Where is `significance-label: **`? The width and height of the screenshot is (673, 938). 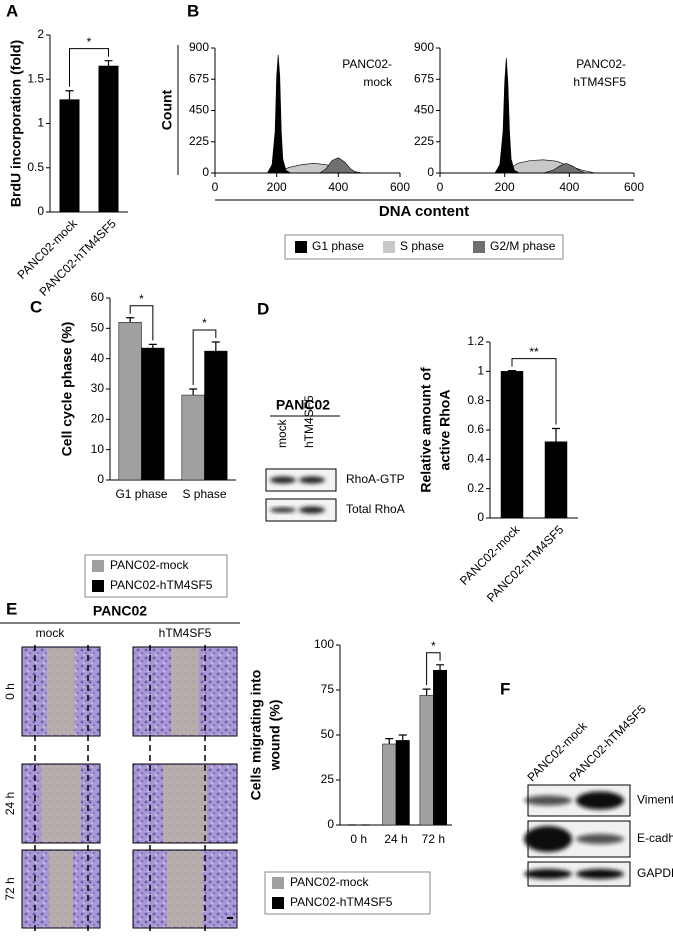 significance-label: ** is located at coordinates (534, 352).